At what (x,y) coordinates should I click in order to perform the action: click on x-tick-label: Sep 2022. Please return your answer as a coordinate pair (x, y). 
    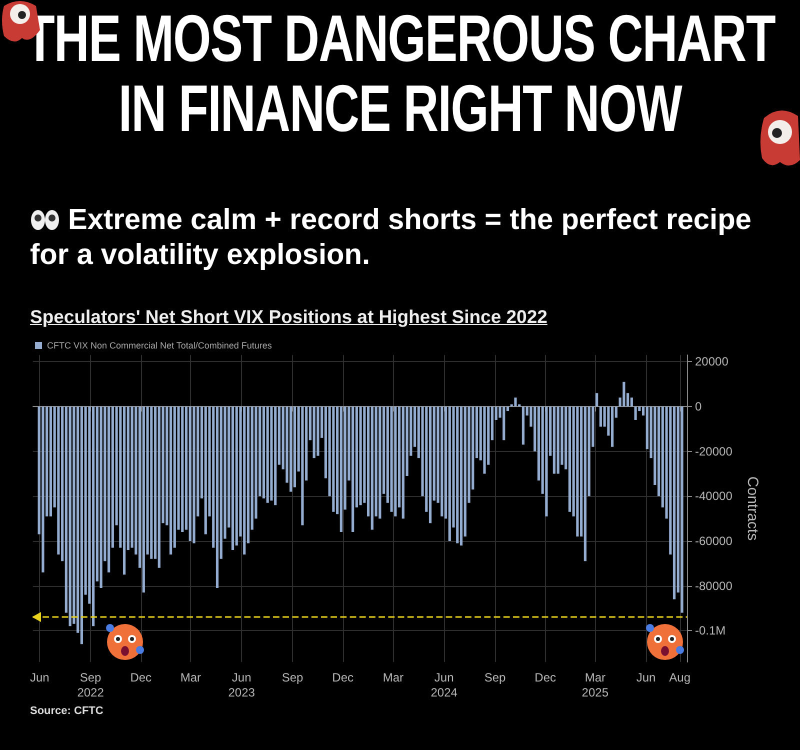
    Looking at the image, I should click on (90, 685).